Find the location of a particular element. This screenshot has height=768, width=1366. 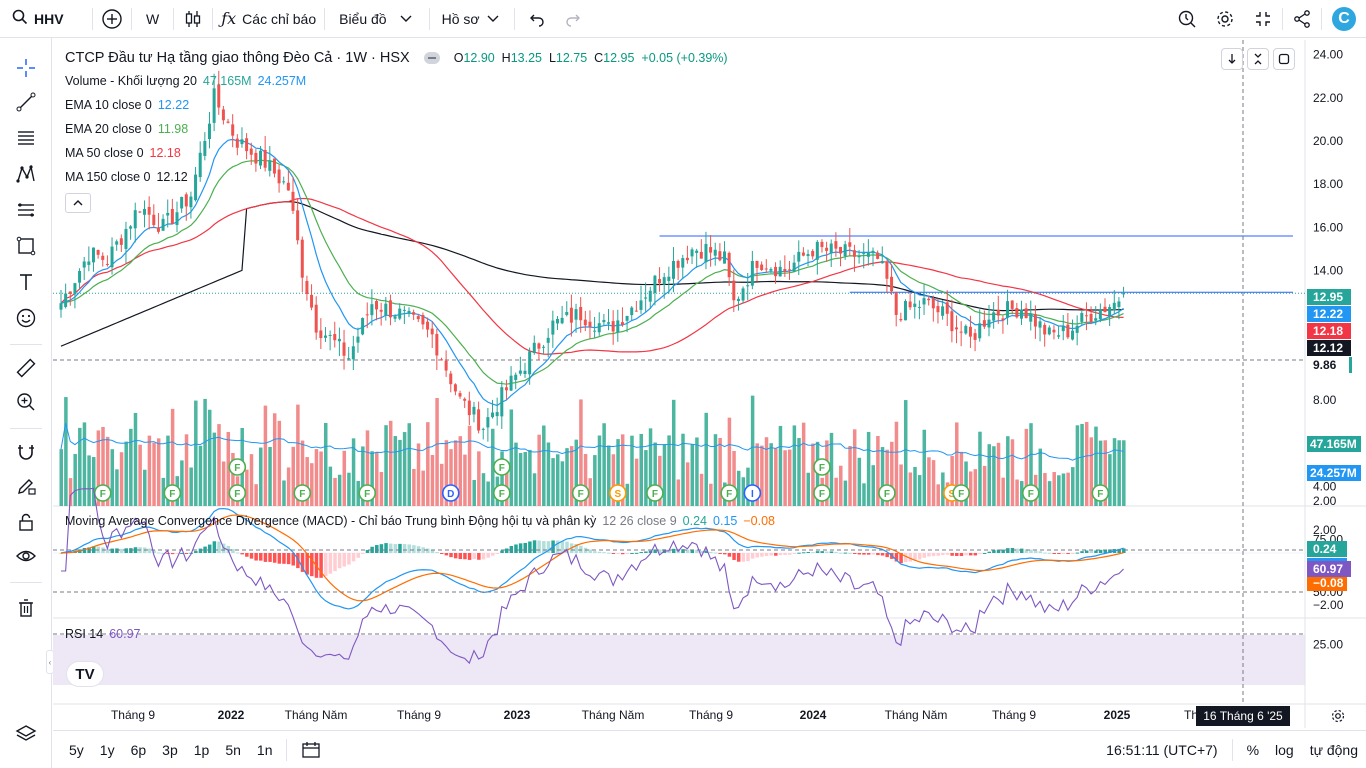

fullscreen-button is located at coordinates (1263, 19).